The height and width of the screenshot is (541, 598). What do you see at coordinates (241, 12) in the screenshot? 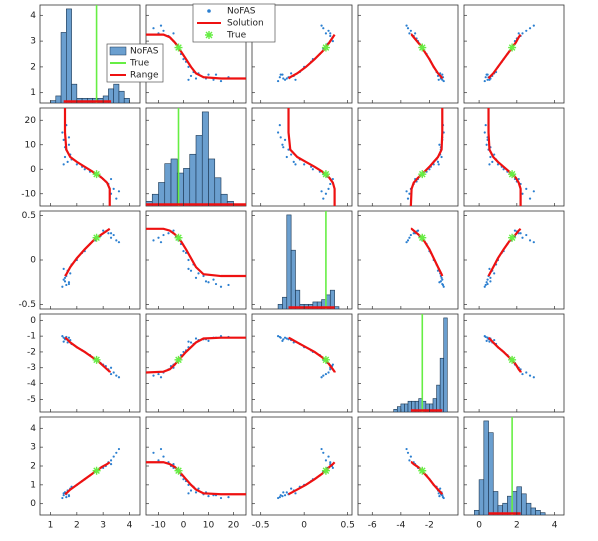
I see `legend-label: NoFAS` at bounding box center [241, 12].